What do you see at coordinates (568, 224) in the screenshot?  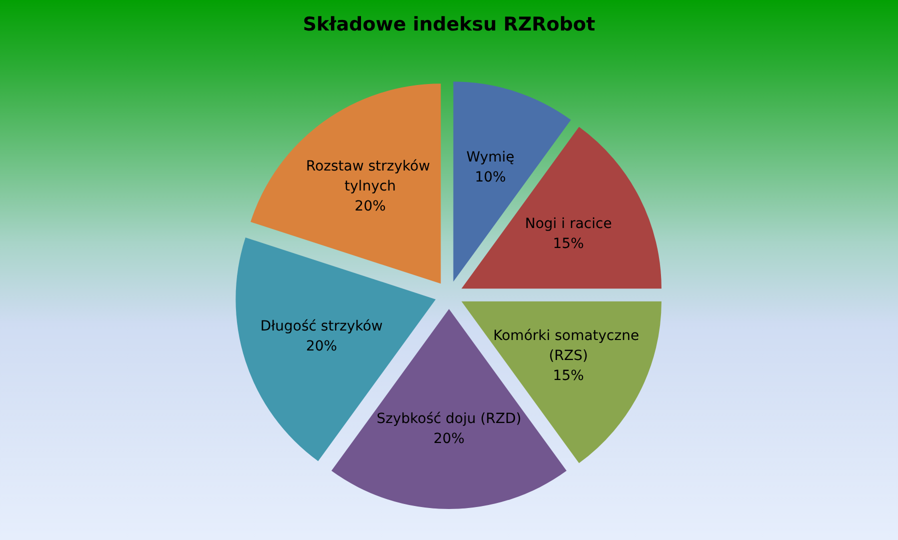 I see `slice-label: Nogi i racice` at bounding box center [568, 224].